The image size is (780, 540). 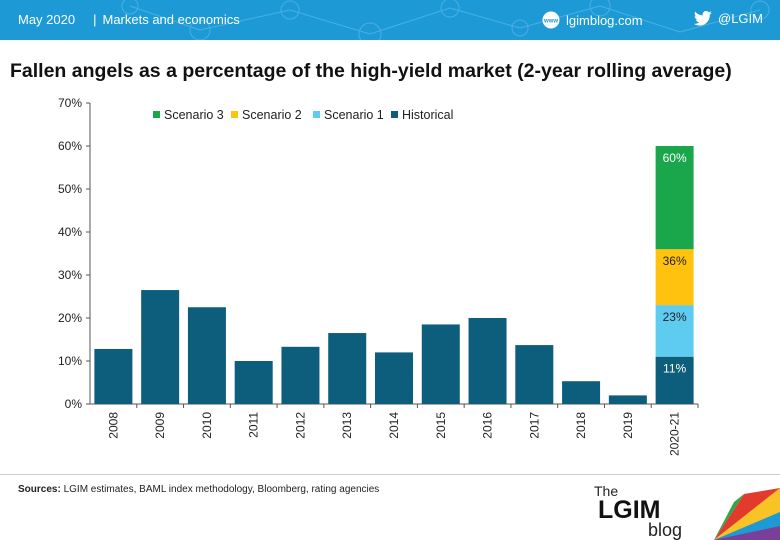 What do you see at coordinates (253, 382) in the screenshot?
I see `bar-2011` at bounding box center [253, 382].